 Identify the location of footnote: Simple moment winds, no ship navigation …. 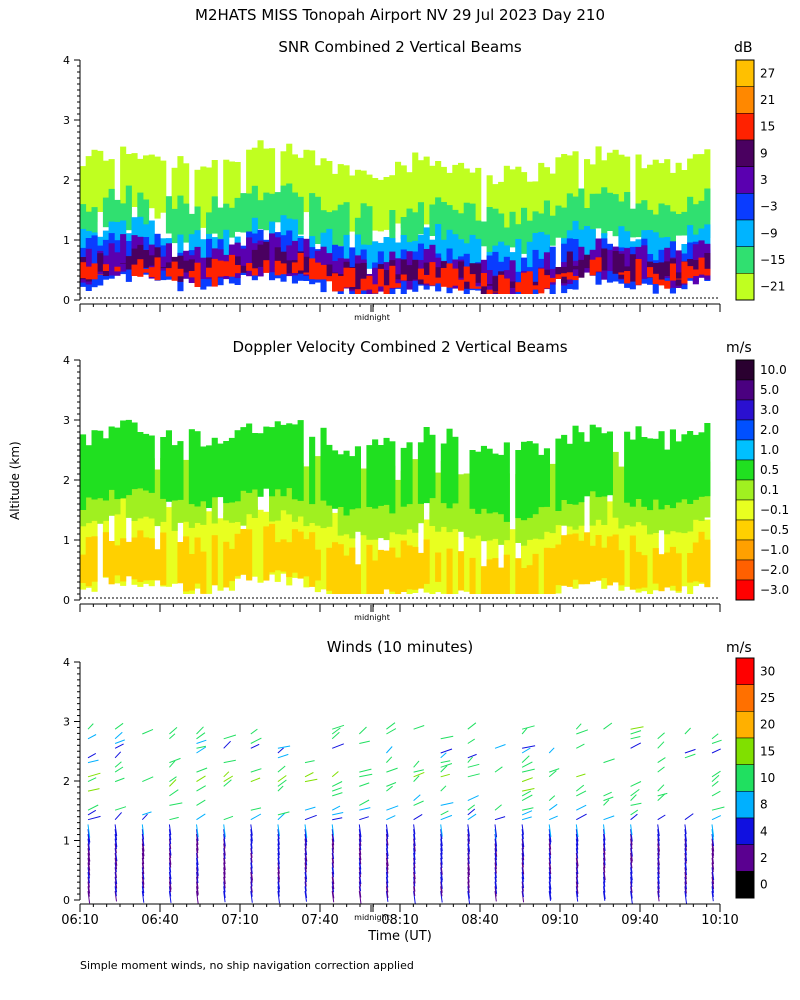
(247, 965).